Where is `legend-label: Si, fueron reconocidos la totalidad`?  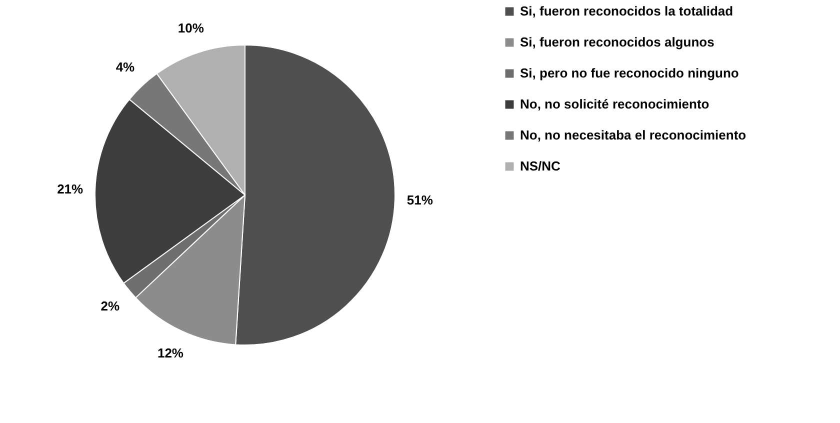 legend-label: Si, fueron reconocidos la totalidad is located at coordinates (627, 11).